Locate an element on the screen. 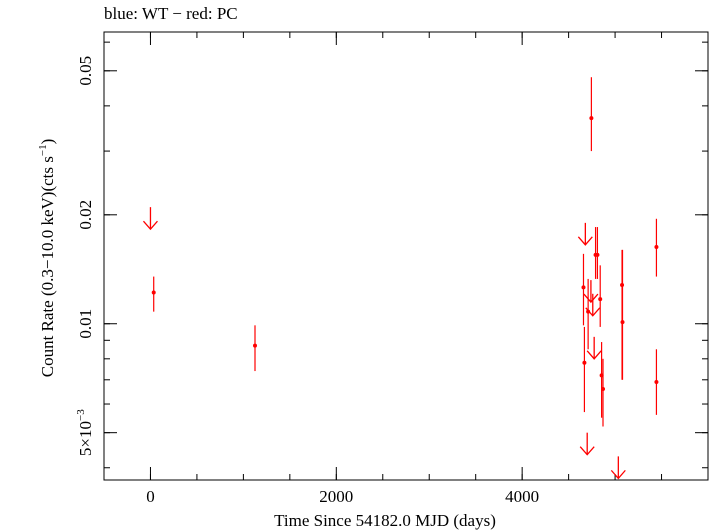 This screenshot has width=709, height=532. y-tick-label: 0.05 is located at coordinates (85, 71).